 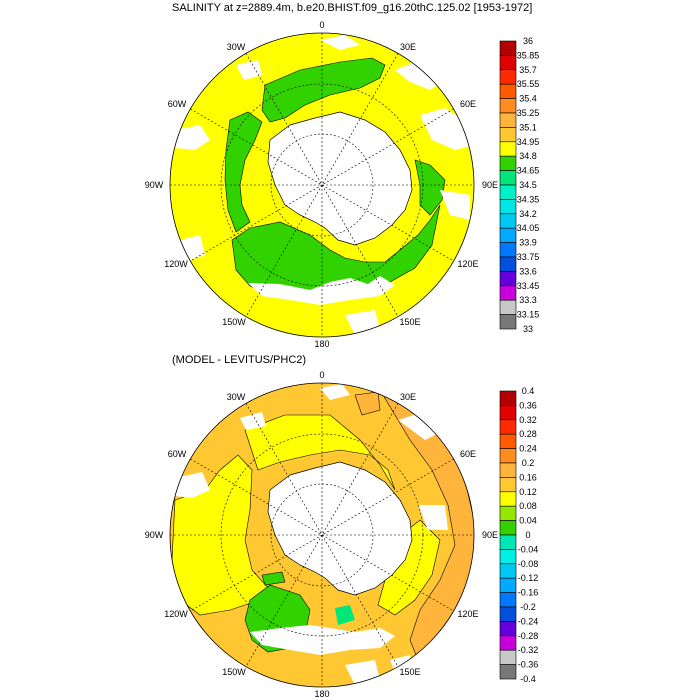 I want to click on bottom-colorbar-label: 0.36, so click(x=528, y=405).